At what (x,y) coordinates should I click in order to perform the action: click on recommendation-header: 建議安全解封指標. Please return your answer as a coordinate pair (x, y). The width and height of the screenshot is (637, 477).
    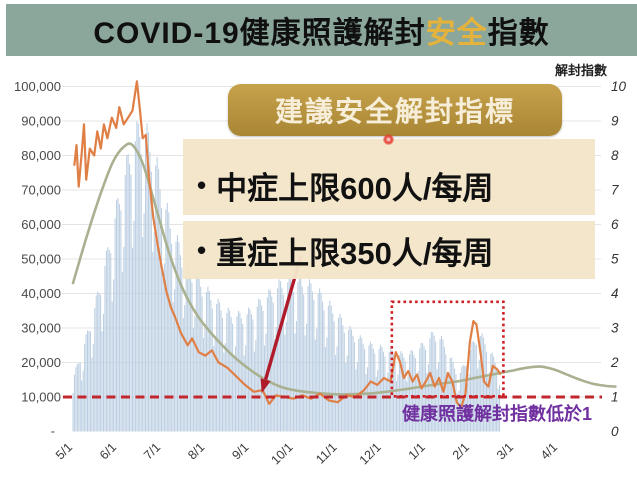
    Looking at the image, I should click on (395, 110).